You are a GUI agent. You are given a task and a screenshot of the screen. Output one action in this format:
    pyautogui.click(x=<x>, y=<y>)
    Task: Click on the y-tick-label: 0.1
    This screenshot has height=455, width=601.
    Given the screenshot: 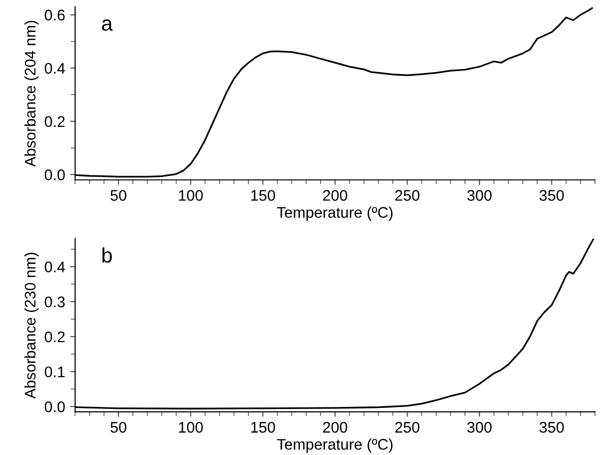 What is the action you would take?
    pyautogui.click(x=54, y=372)
    